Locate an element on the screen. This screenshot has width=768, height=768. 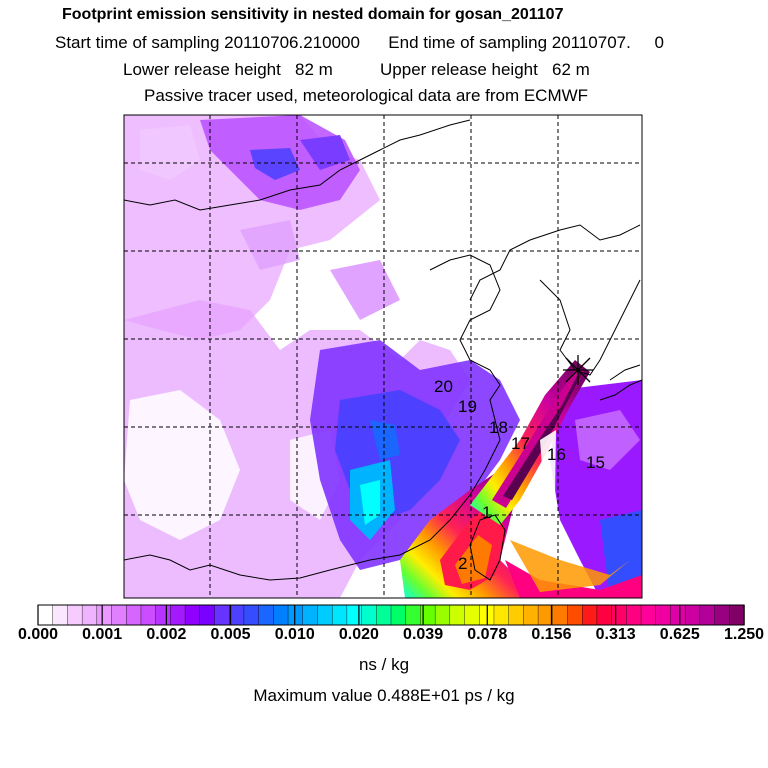
maximum-value-label: Maximum value 0.488E+01 ps / kg is located at coordinates (384, 695).